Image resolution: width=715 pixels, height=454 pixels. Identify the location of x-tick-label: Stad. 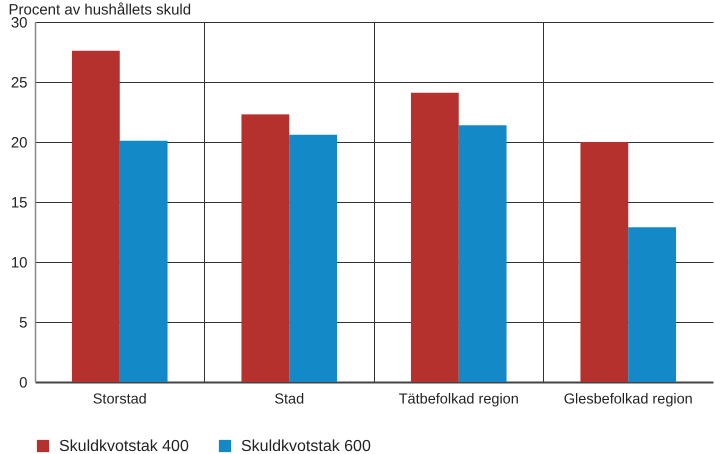
(289, 400).